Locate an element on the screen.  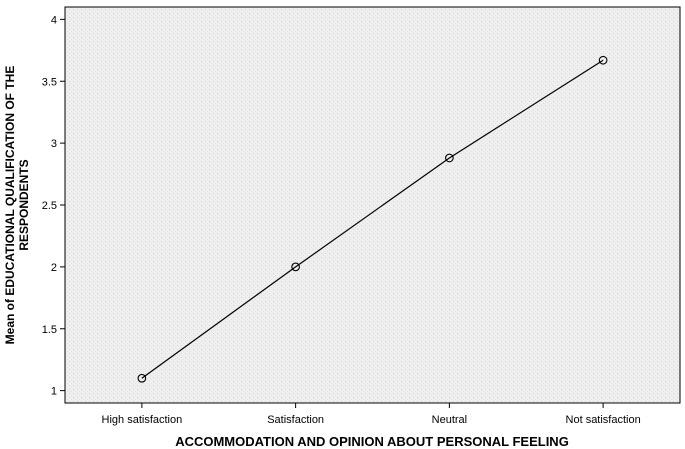
y-tick-label: 1 is located at coordinates (54, 392).